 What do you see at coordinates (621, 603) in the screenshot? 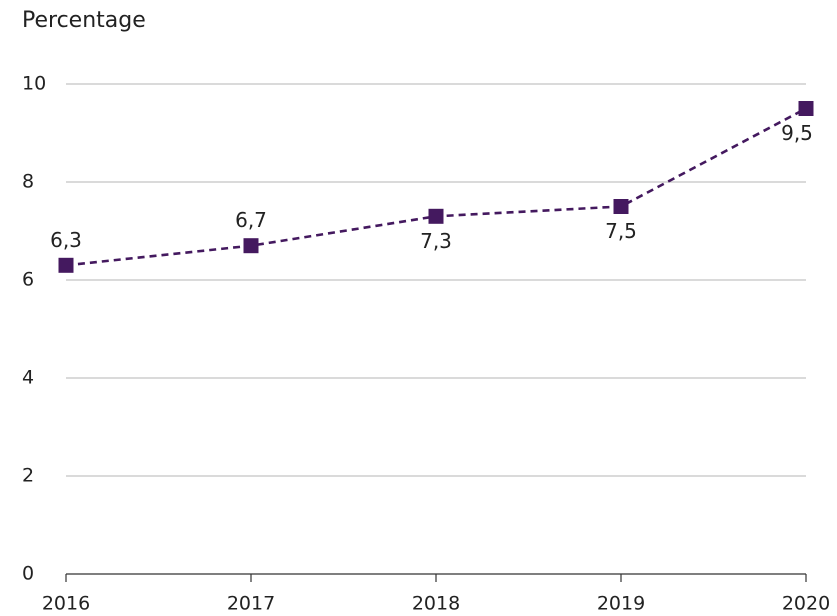
I see `x-tick-label-2019: 2019` at bounding box center [621, 603].